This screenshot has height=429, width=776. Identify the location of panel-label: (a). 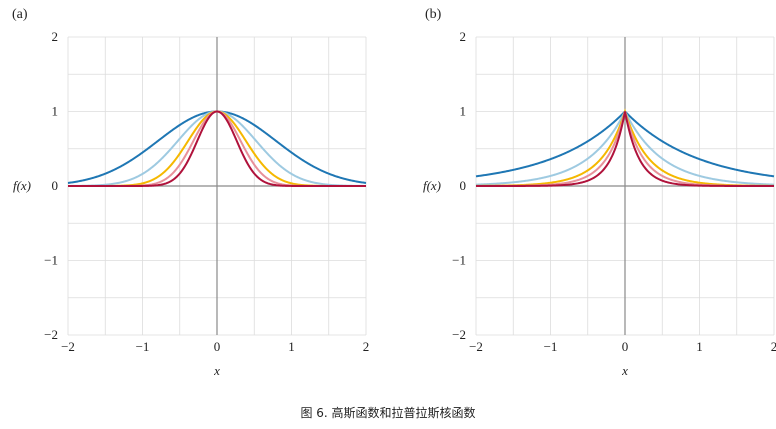
(20, 14).